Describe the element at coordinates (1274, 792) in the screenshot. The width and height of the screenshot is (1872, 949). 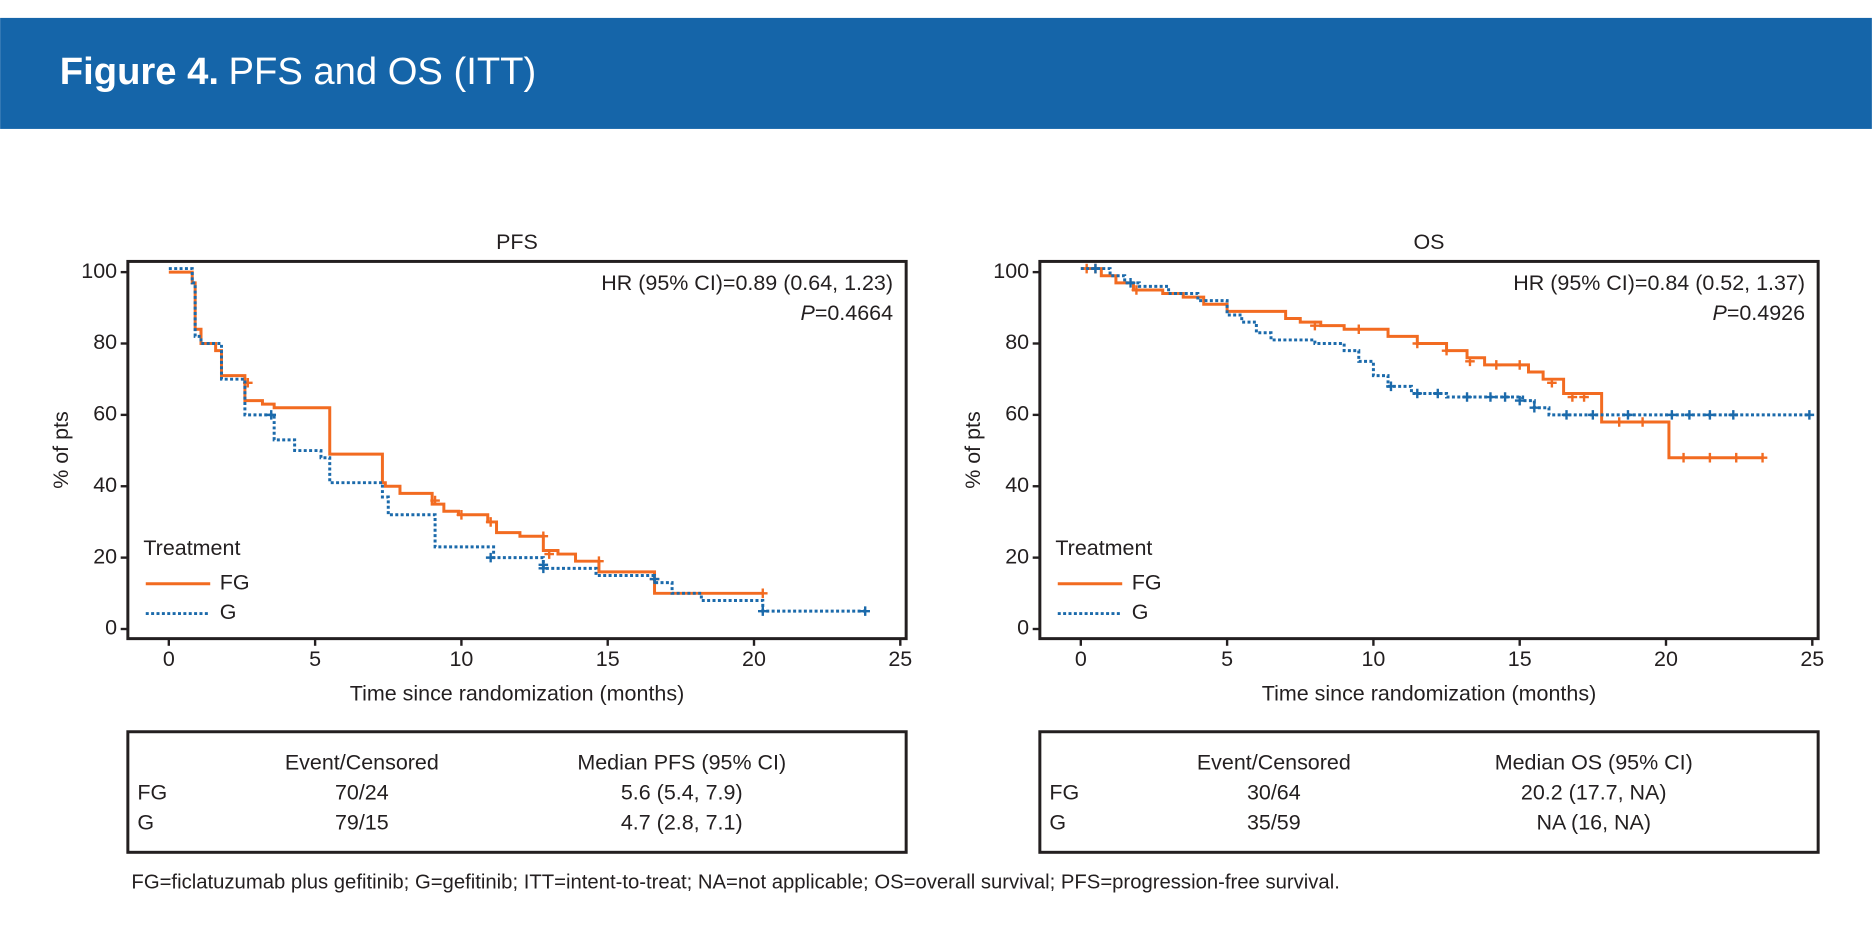
I see `table-cell: 30/64` at that location.